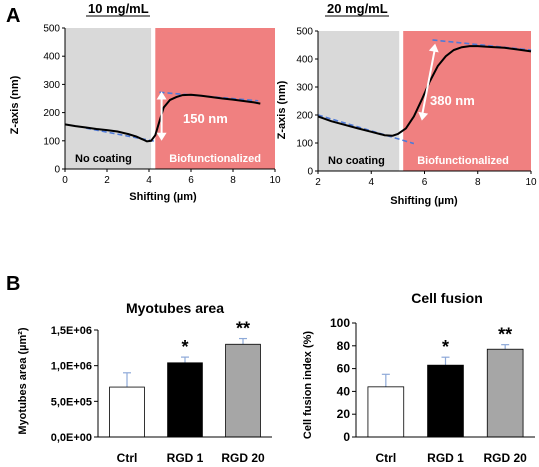 The height and width of the screenshot is (467, 539). I want to click on panel-letter-a: A, so click(13, 16).